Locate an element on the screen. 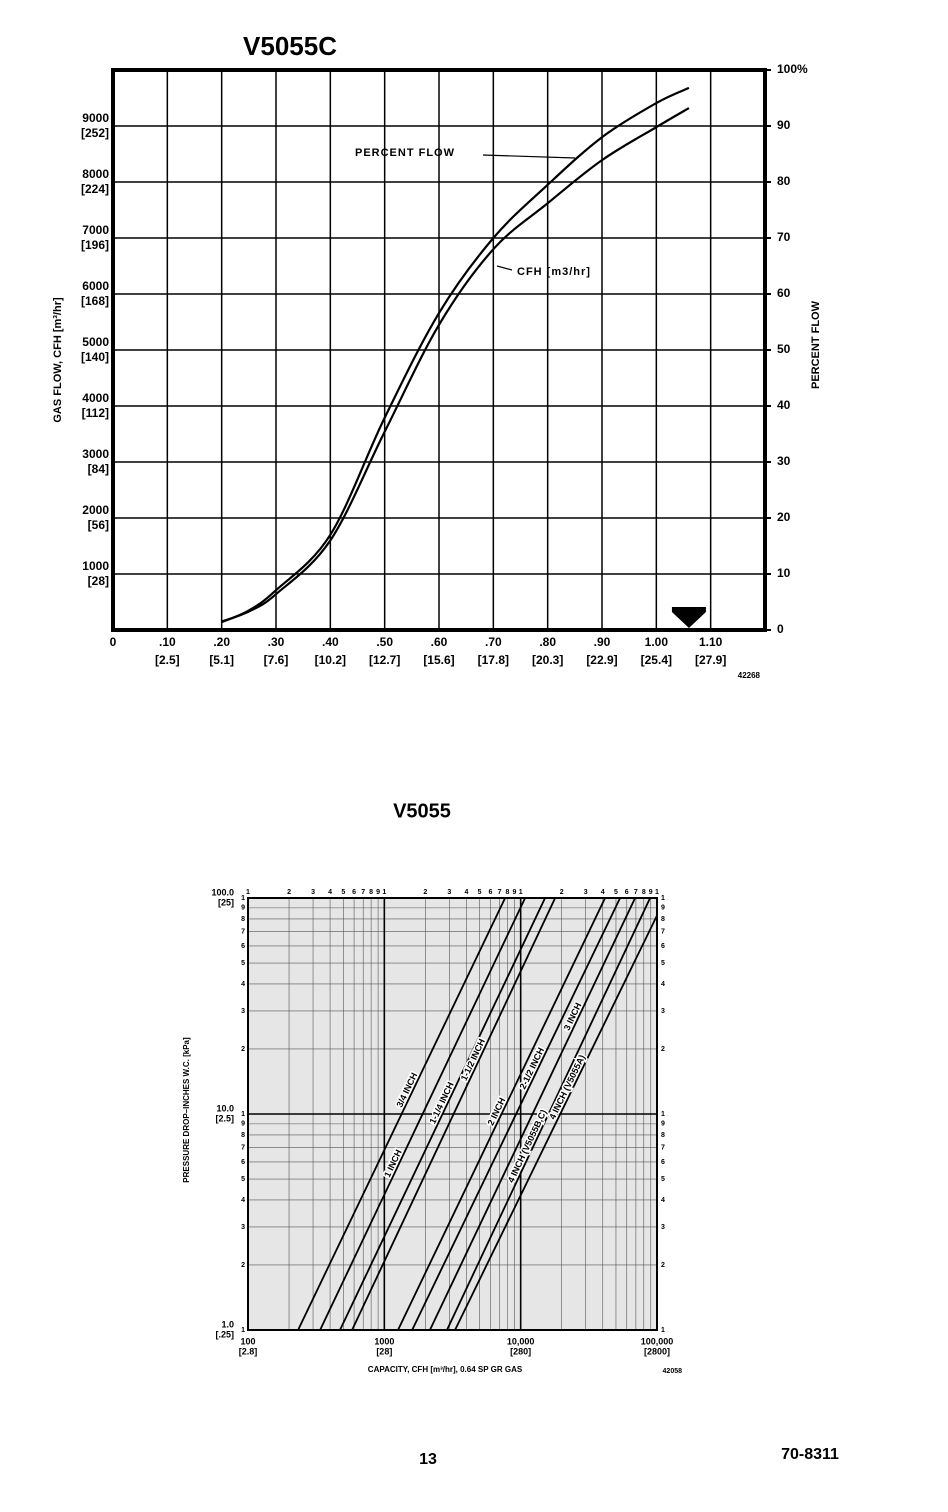 The height and width of the screenshot is (1512, 948). x-tick-label: 1.10 is located at coordinates (711, 642).